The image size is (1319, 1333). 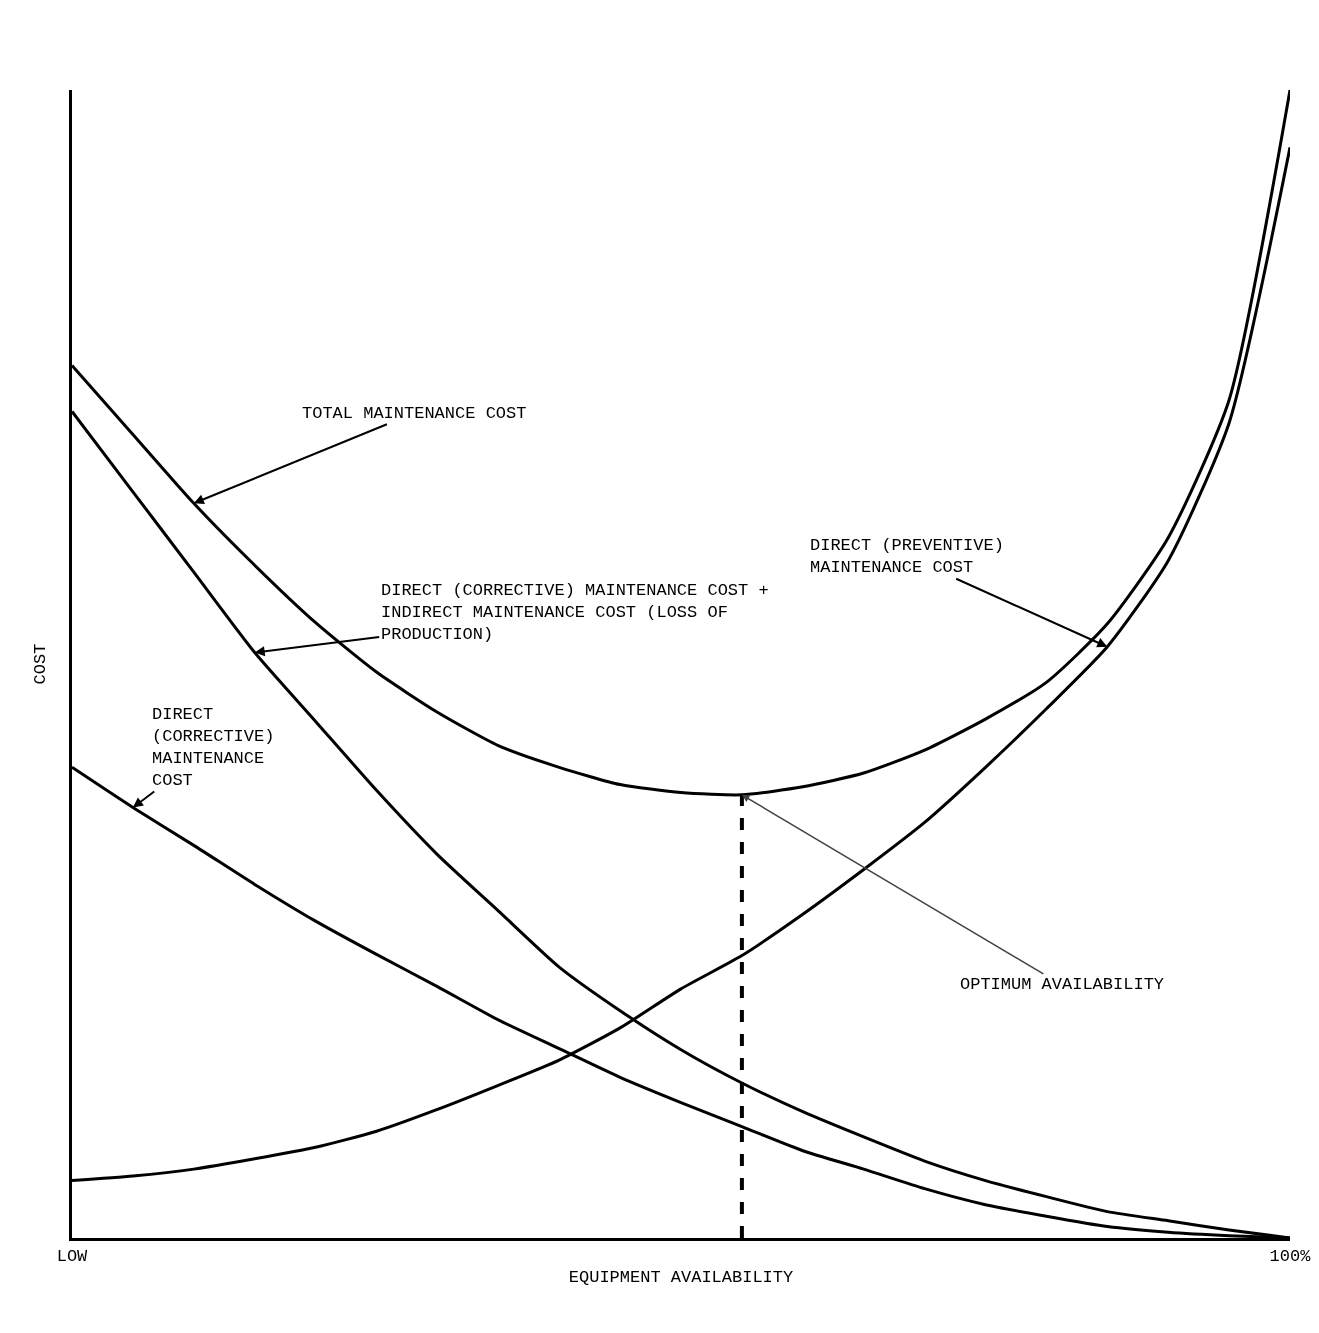 What do you see at coordinates (1062, 984) in the screenshot?
I see `annotation: OPTIMUM AVAILABILITY` at bounding box center [1062, 984].